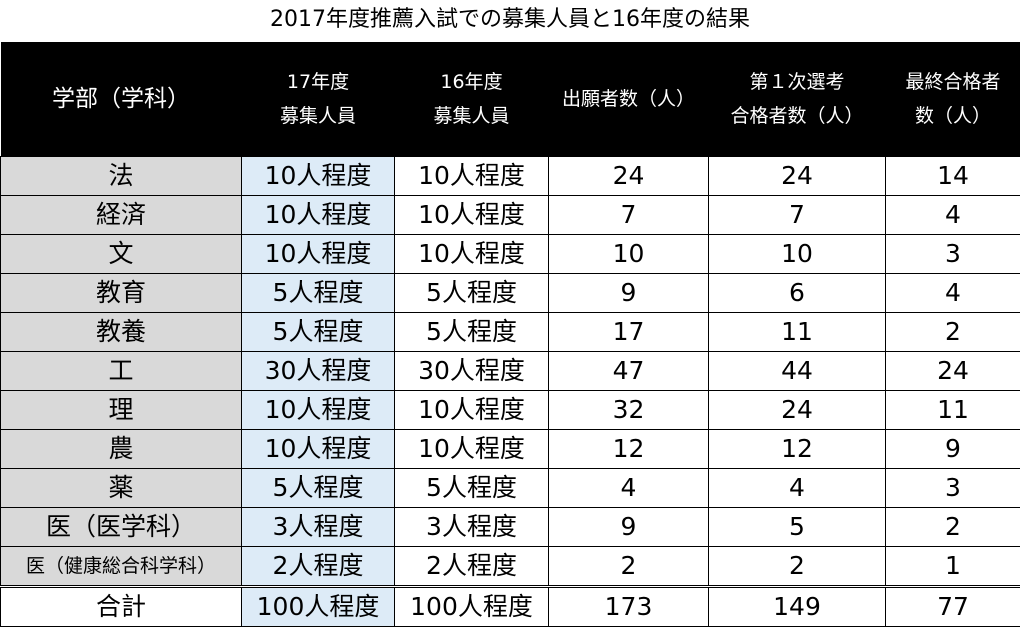 The image size is (1020, 634). What do you see at coordinates (121, 410) in the screenshot?
I see `dept-cell: 理` at bounding box center [121, 410].